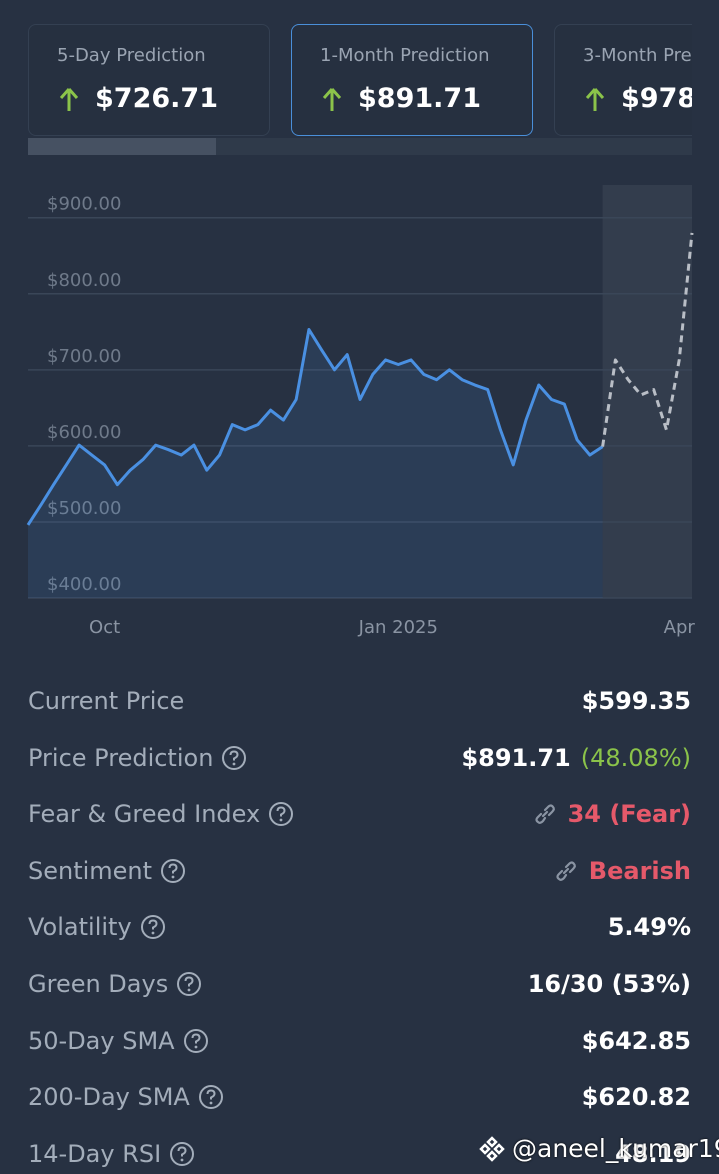 The height and width of the screenshot is (1174, 719). I want to click on card-value: $891.71, so click(419, 98).